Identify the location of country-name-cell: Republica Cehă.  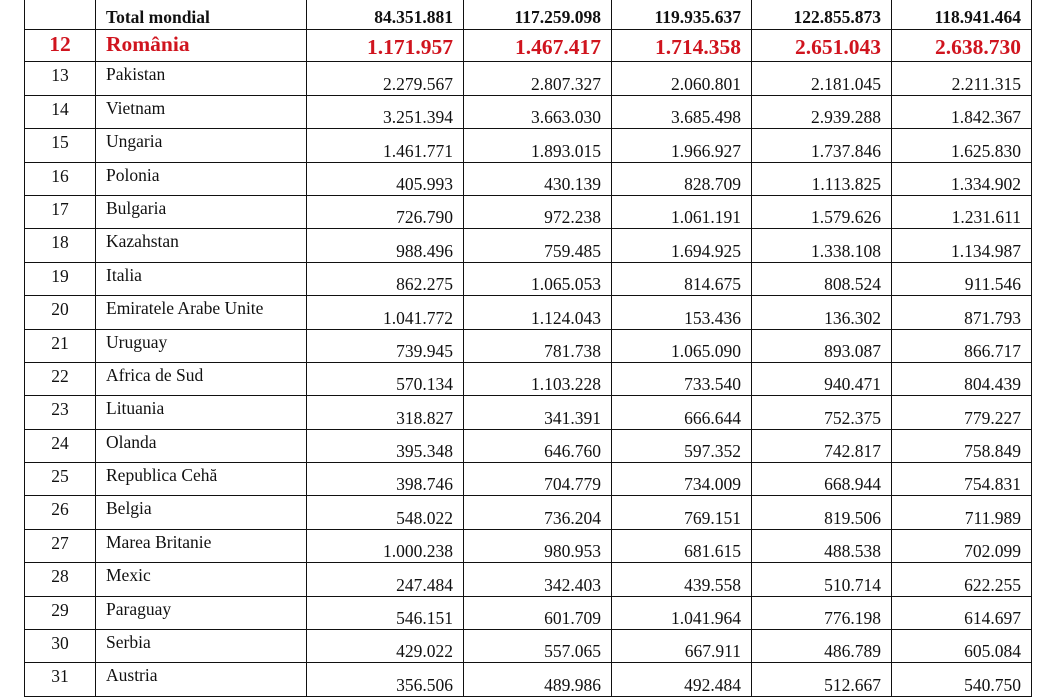
(201, 479).